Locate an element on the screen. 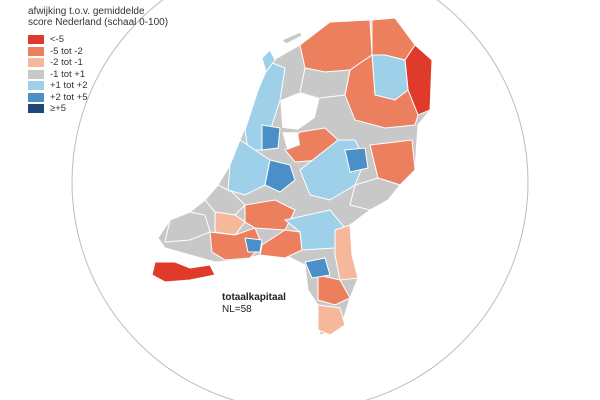  region-rotterdam is located at coordinates (230, 223).